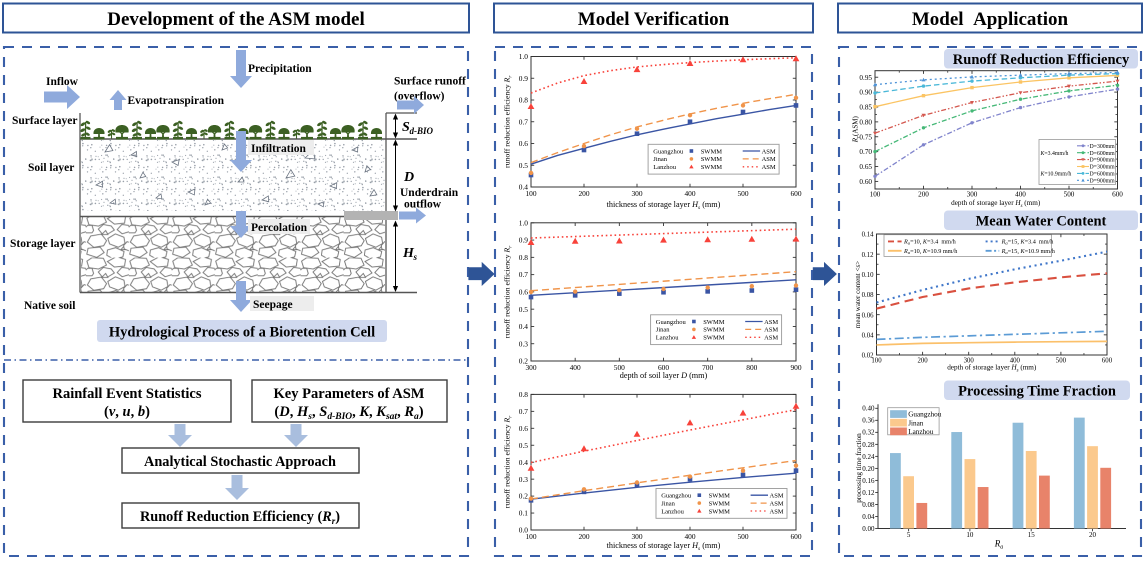 This screenshot has width=1144, height=566. Describe the element at coordinates (408, 253) in the screenshot. I see `svg-text: H` at that location.